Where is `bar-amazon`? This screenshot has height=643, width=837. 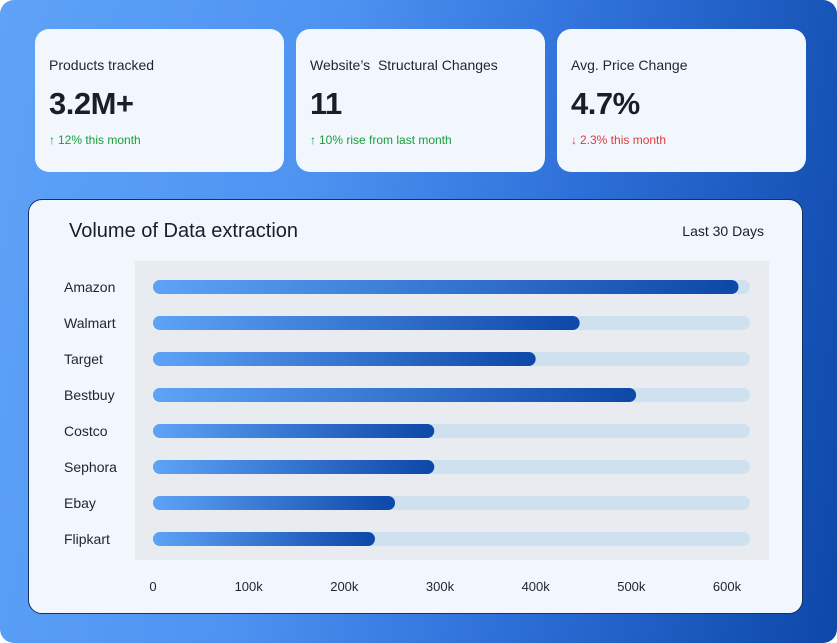
bar-amazon is located at coordinates (446, 287).